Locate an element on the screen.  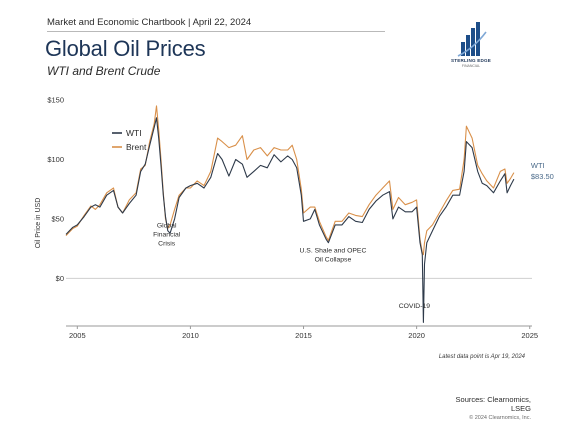
sources-line-2: LSEG is located at coordinates (520, 408).